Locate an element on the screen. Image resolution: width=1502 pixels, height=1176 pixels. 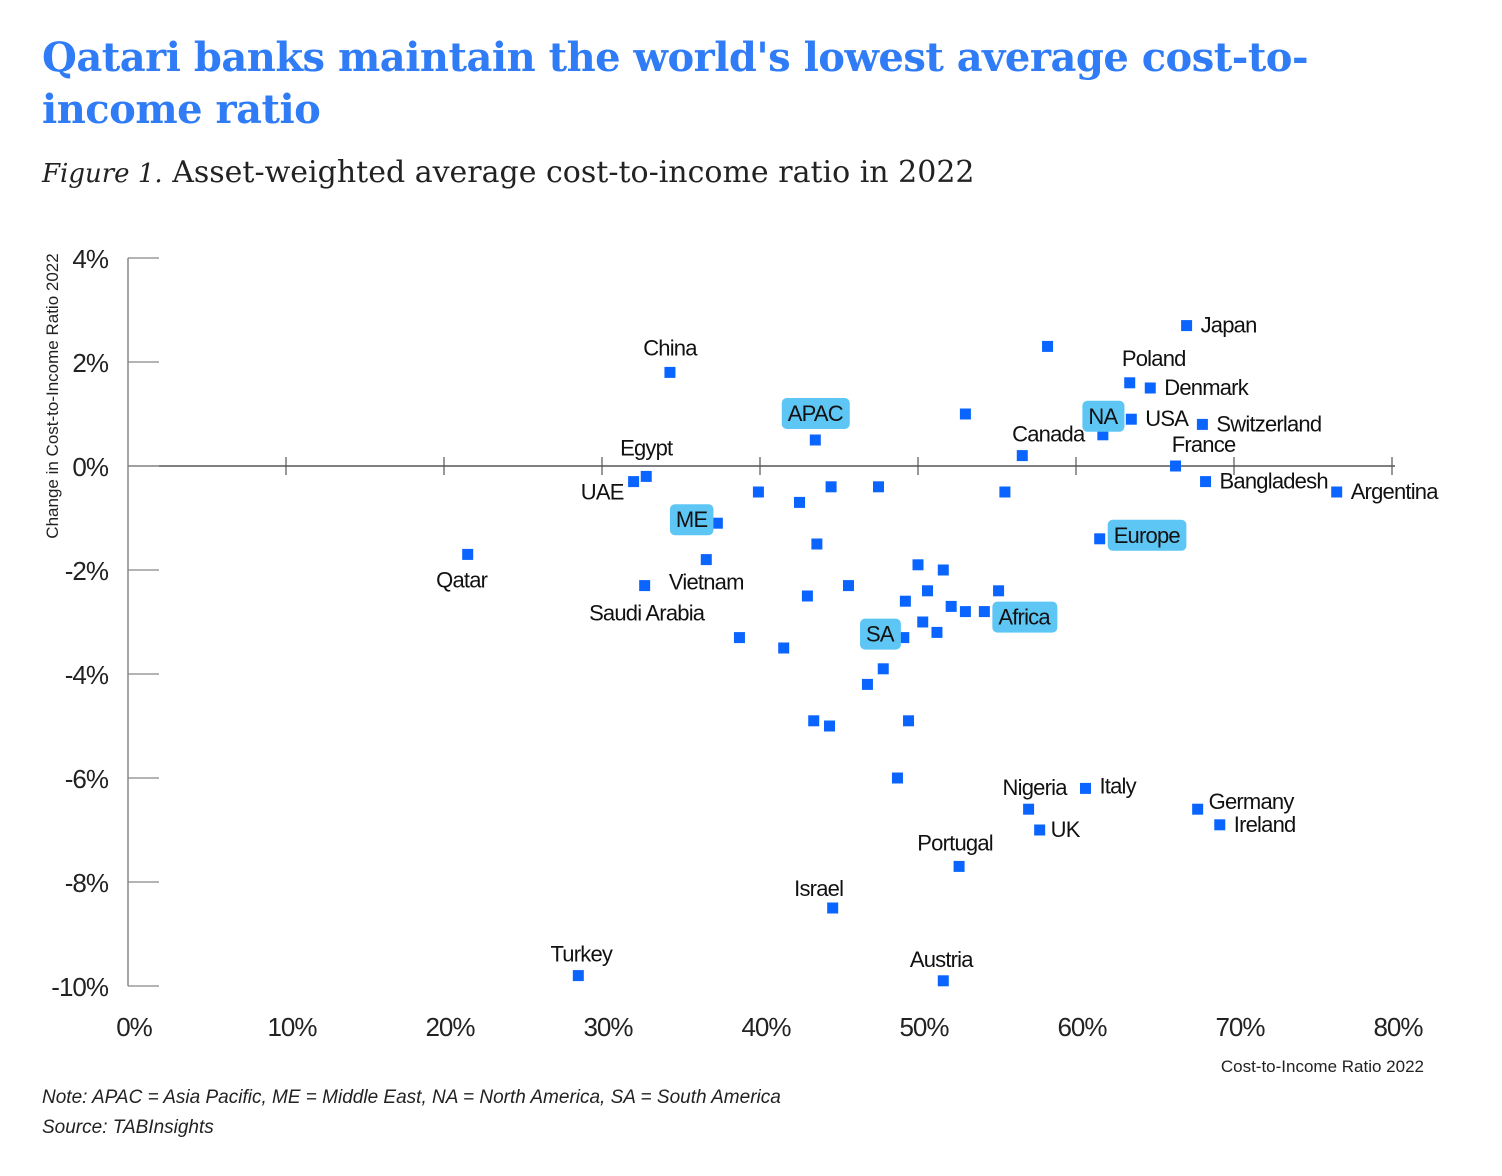
y-tick-label: -2% is located at coordinates (87, 571).